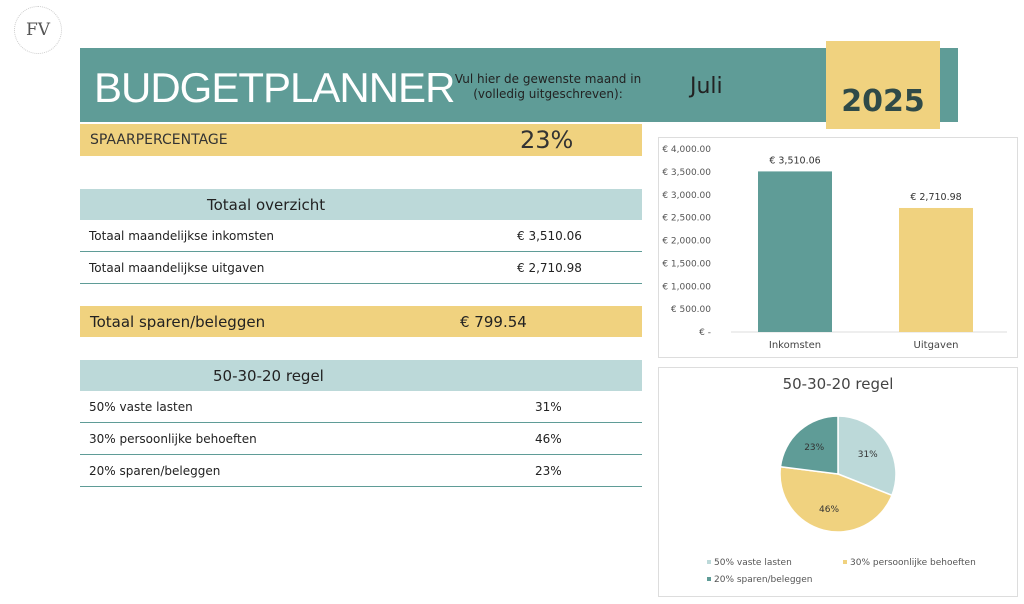  What do you see at coordinates (155, 471) in the screenshot?
I see `row-label: 20% sparen/beleggen` at bounding box center [155, 471].